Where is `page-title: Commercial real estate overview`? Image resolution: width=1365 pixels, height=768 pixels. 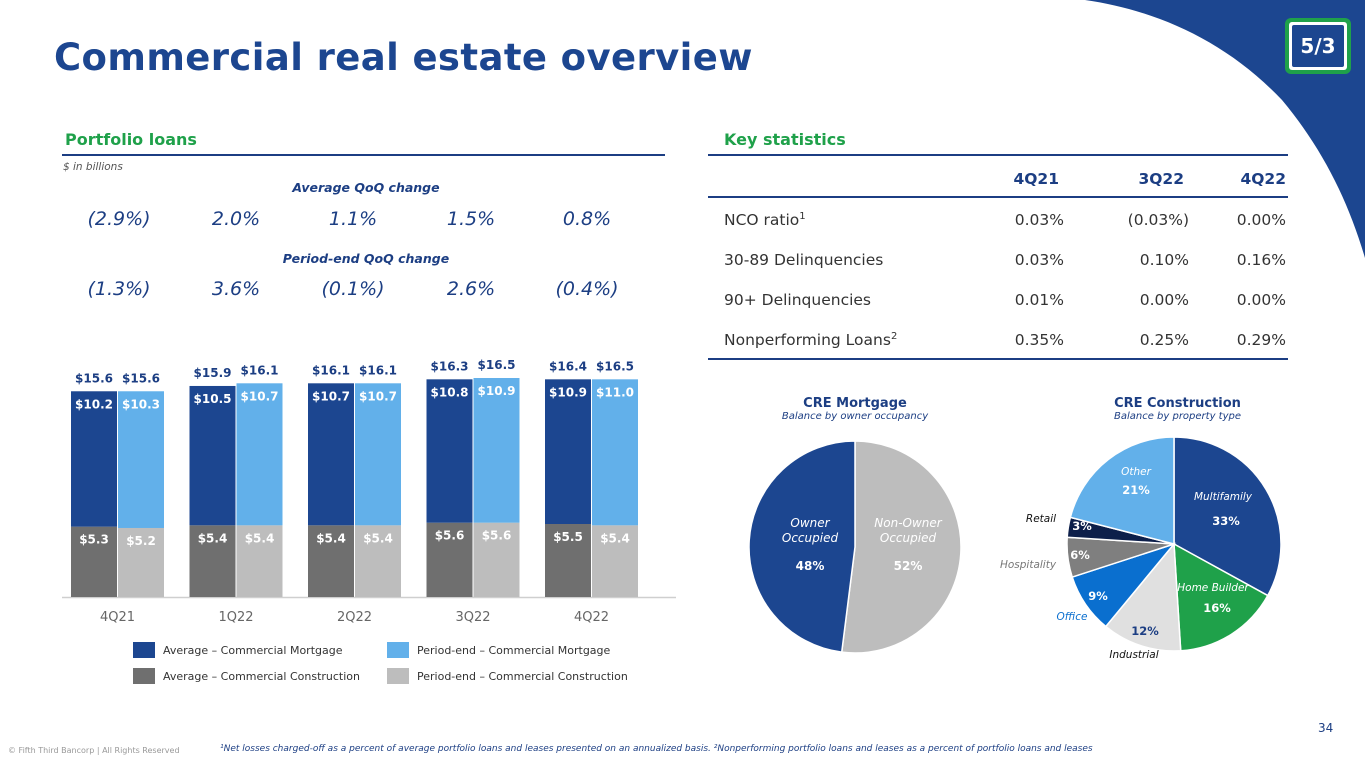
page-title: Commercial real estate overview is located at coordinates (403, 57).